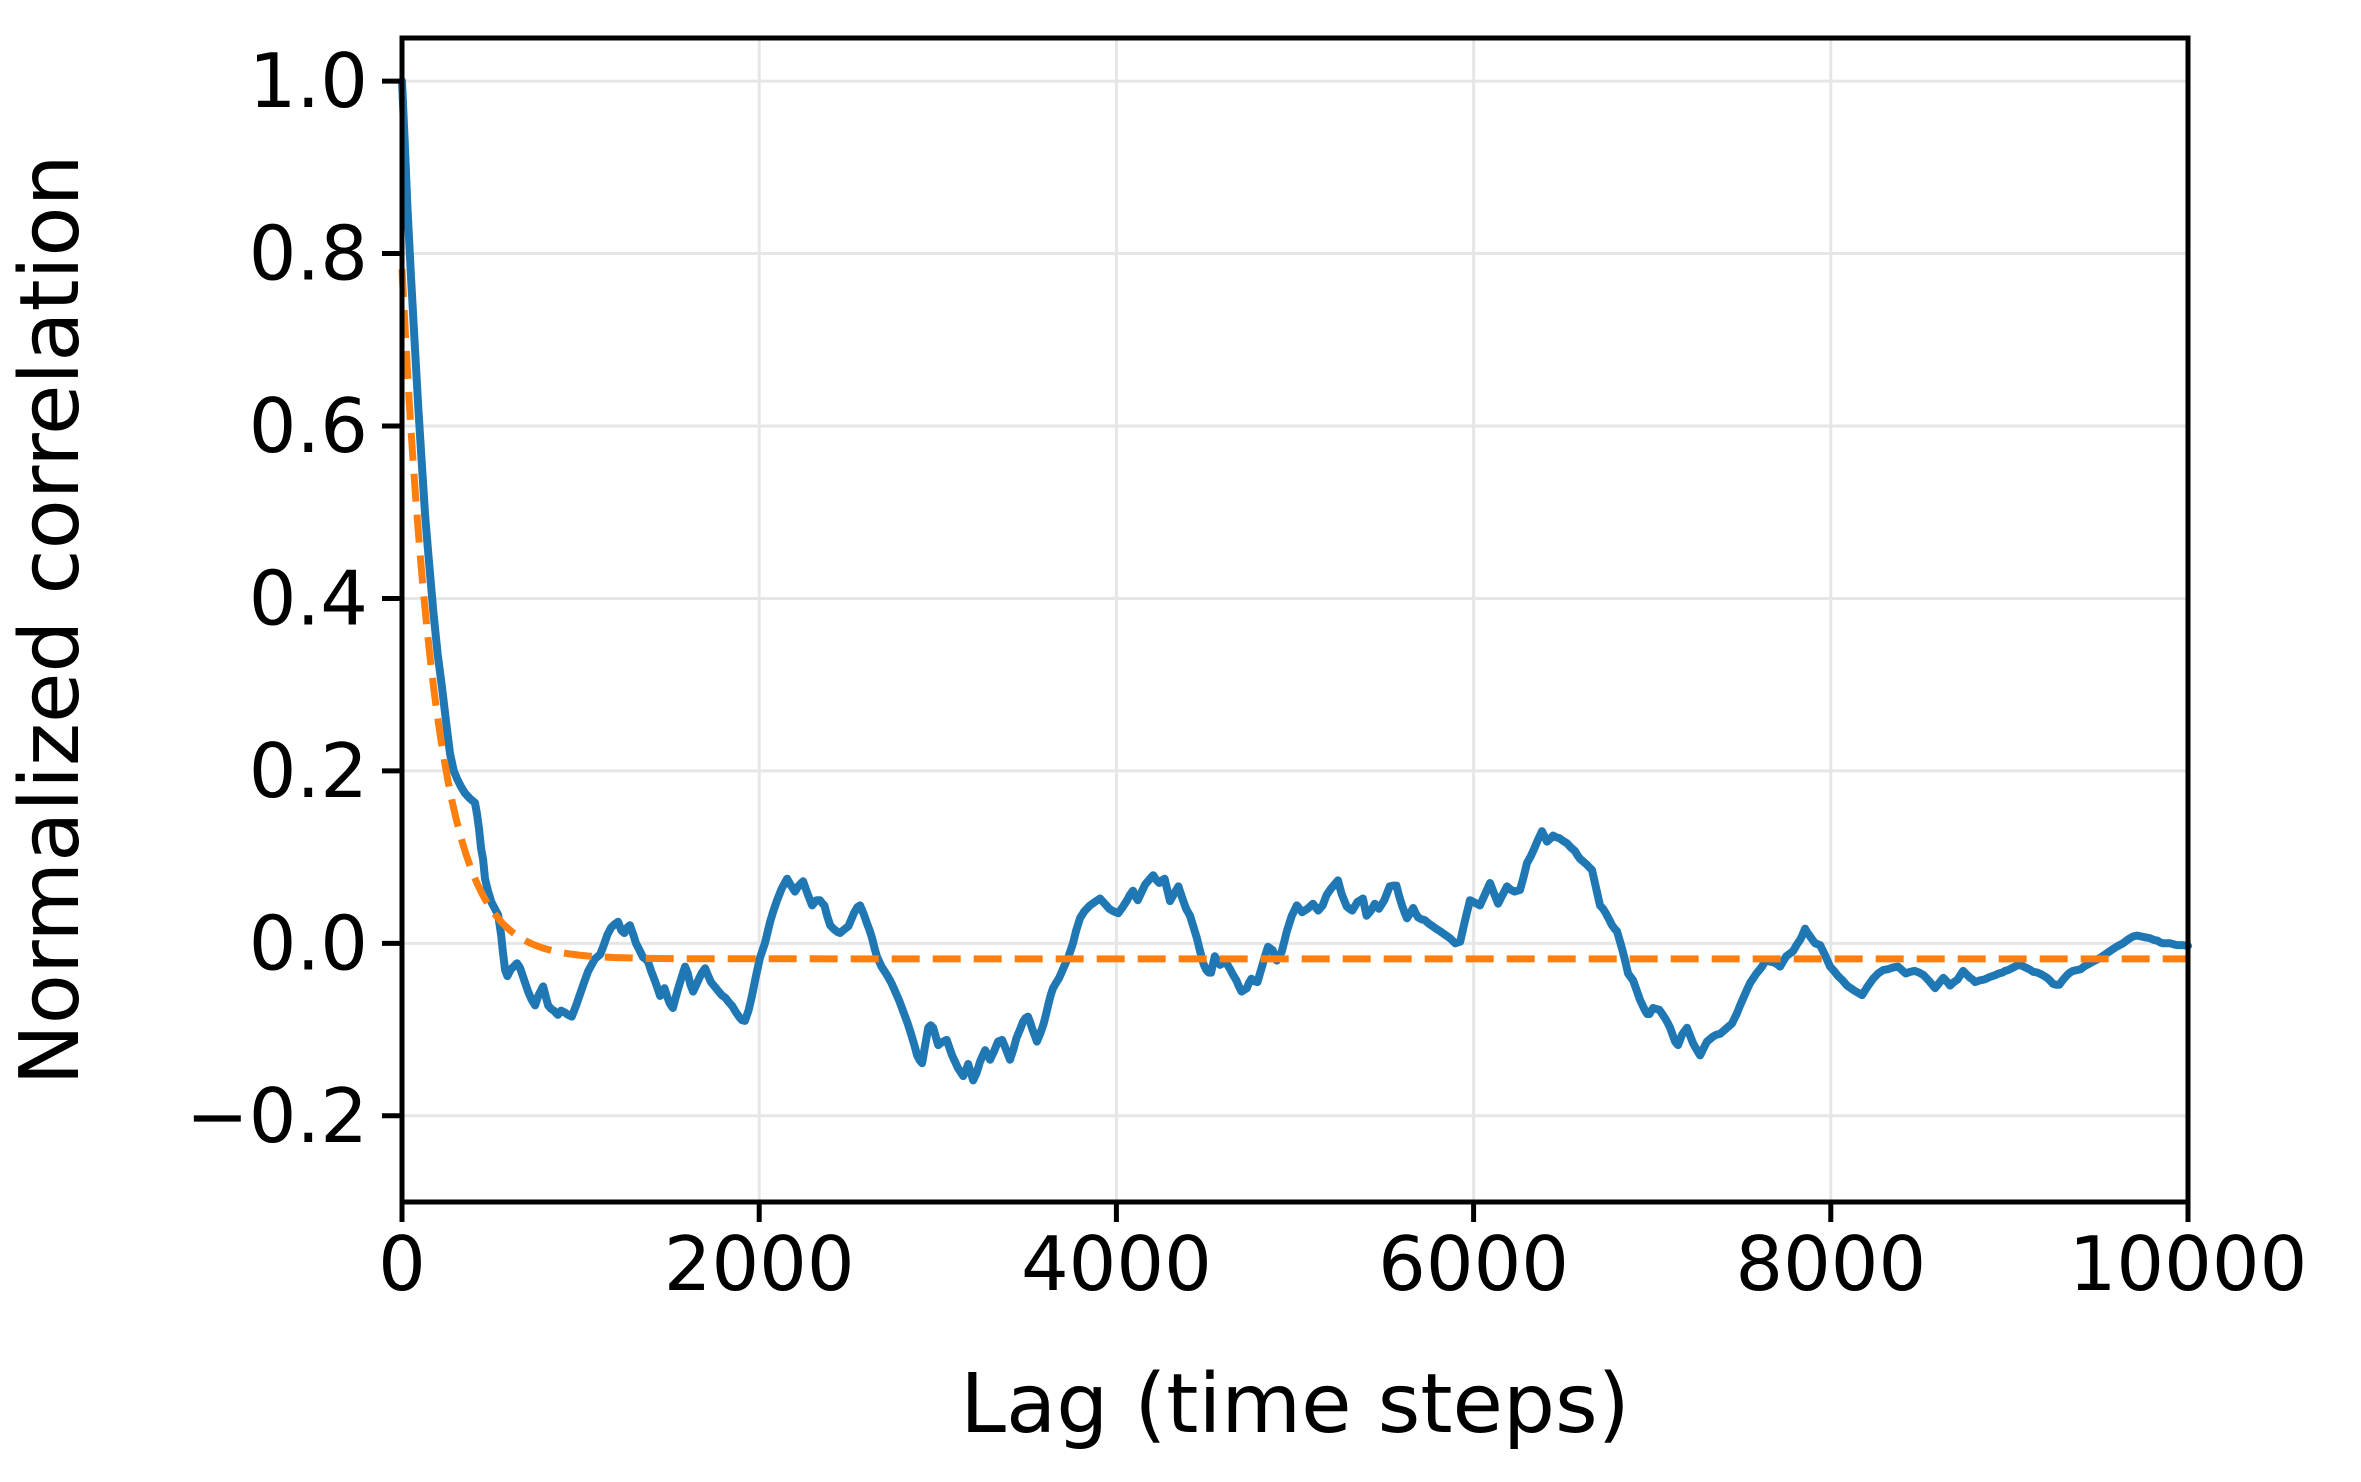  Describe the element at coordinates (759, 1264) in the screenshot. I see `x-tick-label: 2000` at that location.